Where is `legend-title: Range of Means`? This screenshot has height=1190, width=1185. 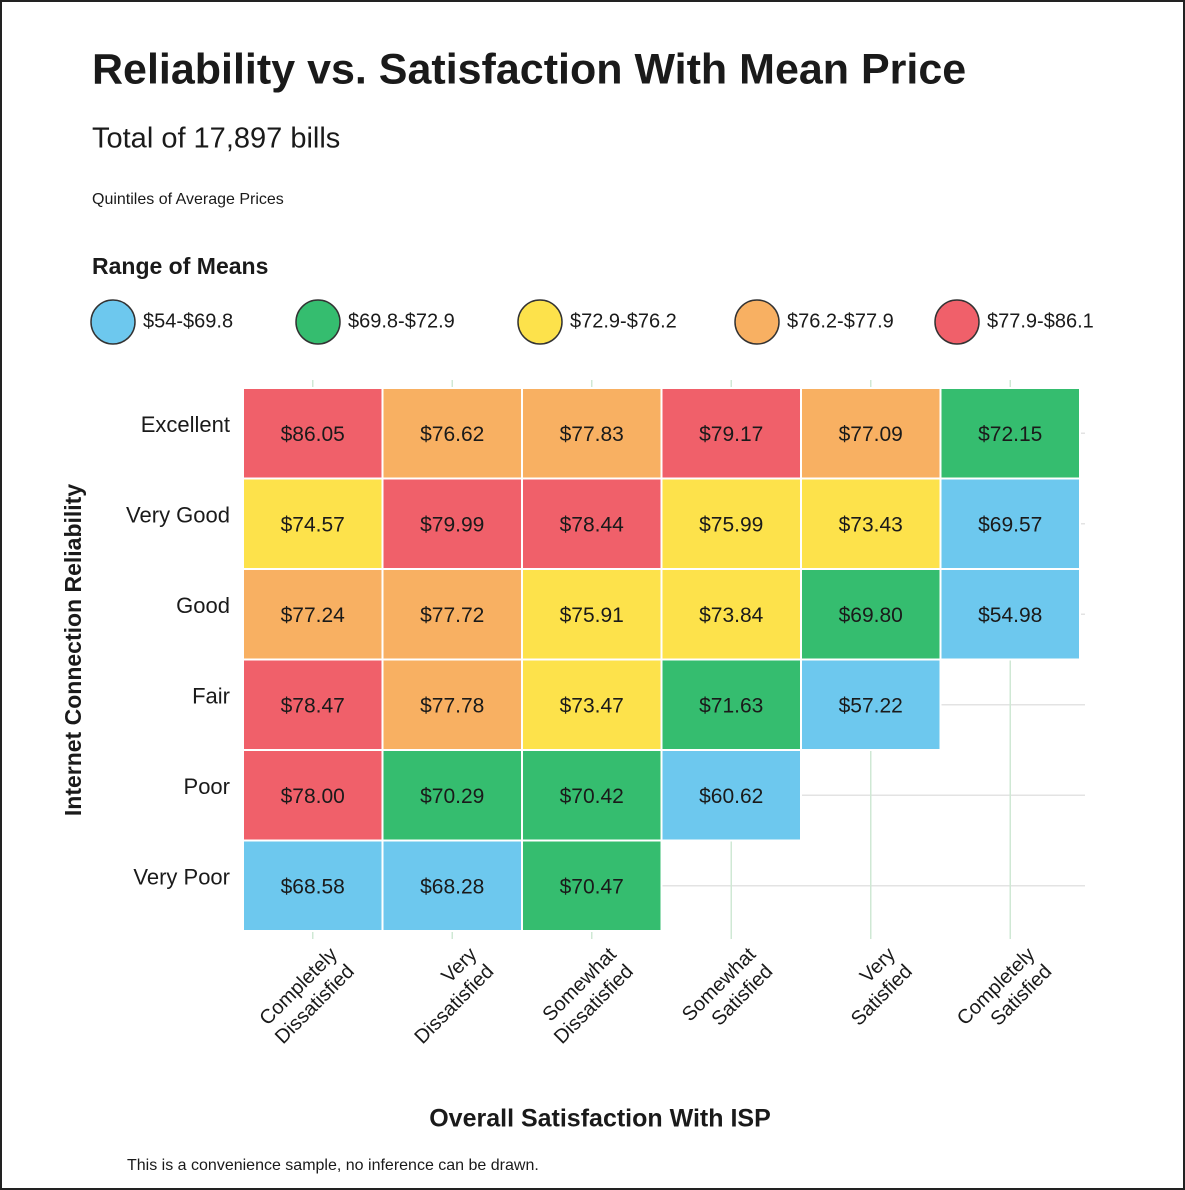 legend-title: Range of Means is located at coordinates (180, 266).